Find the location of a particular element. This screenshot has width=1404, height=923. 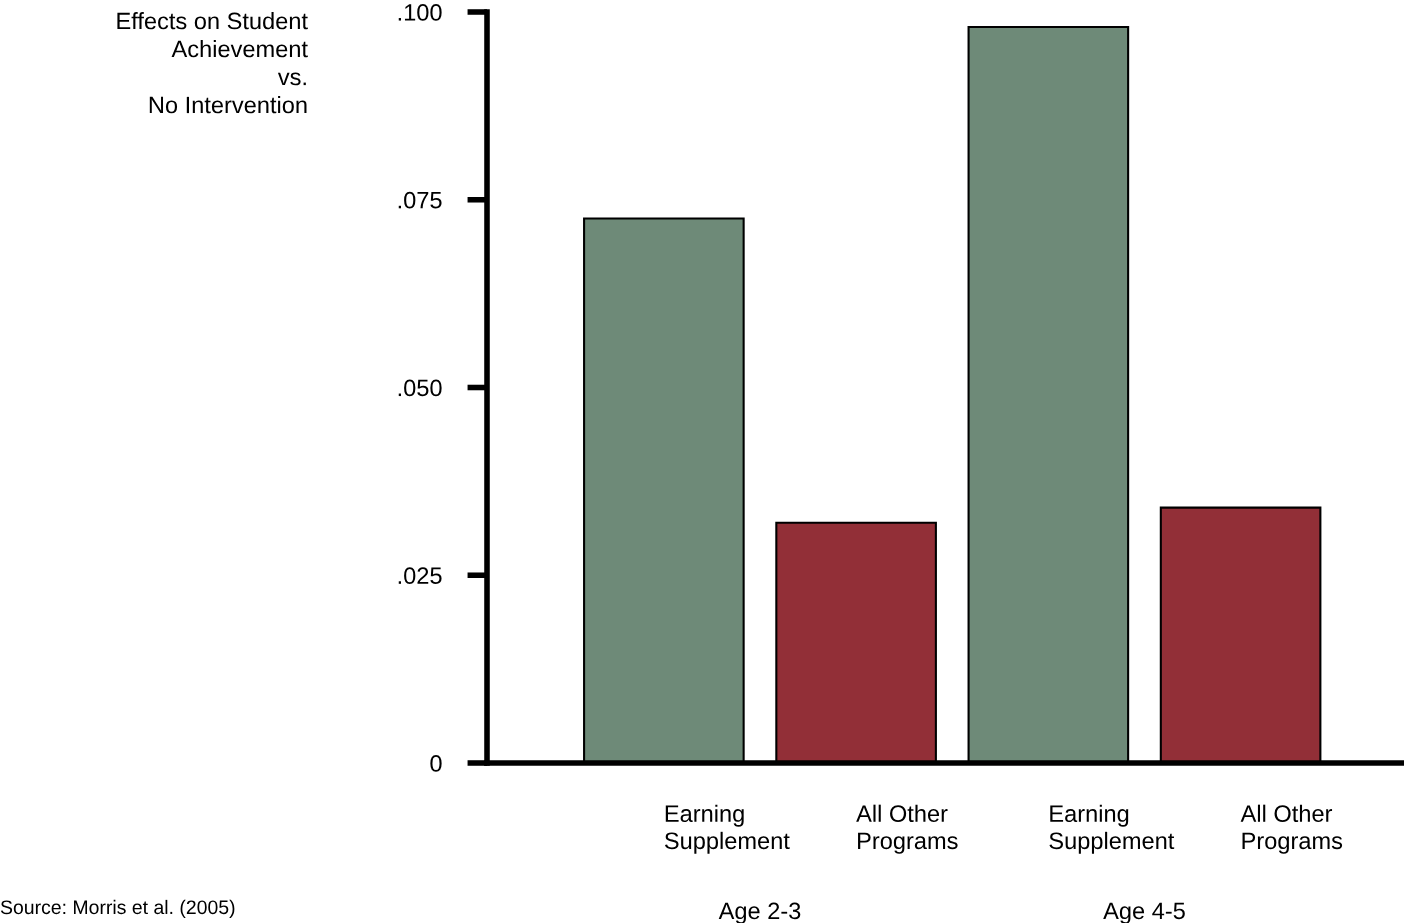

y-tick-label: .075 is located at coordinates (420, 200).